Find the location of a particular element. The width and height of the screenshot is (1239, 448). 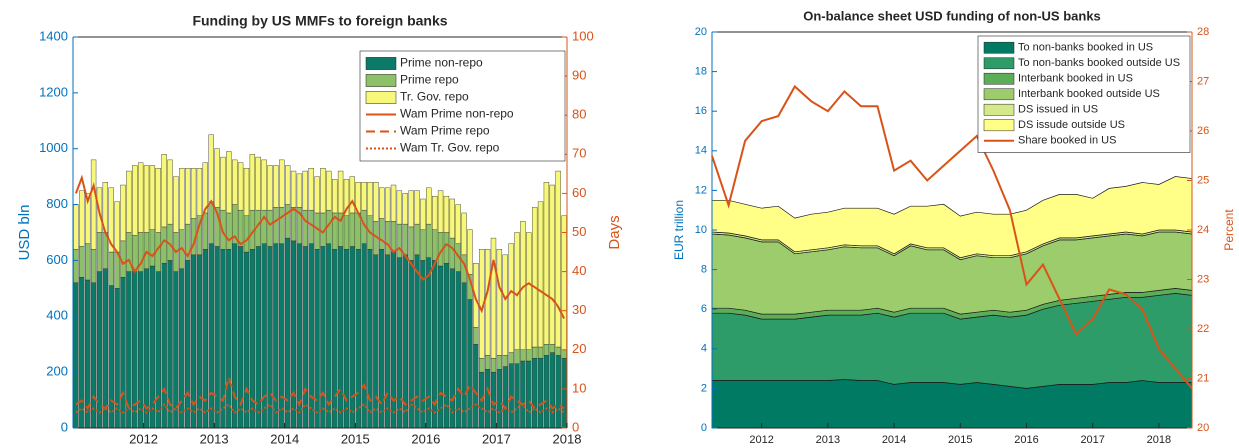

y2-axis-label: Days is located at coordinates (614, 232).